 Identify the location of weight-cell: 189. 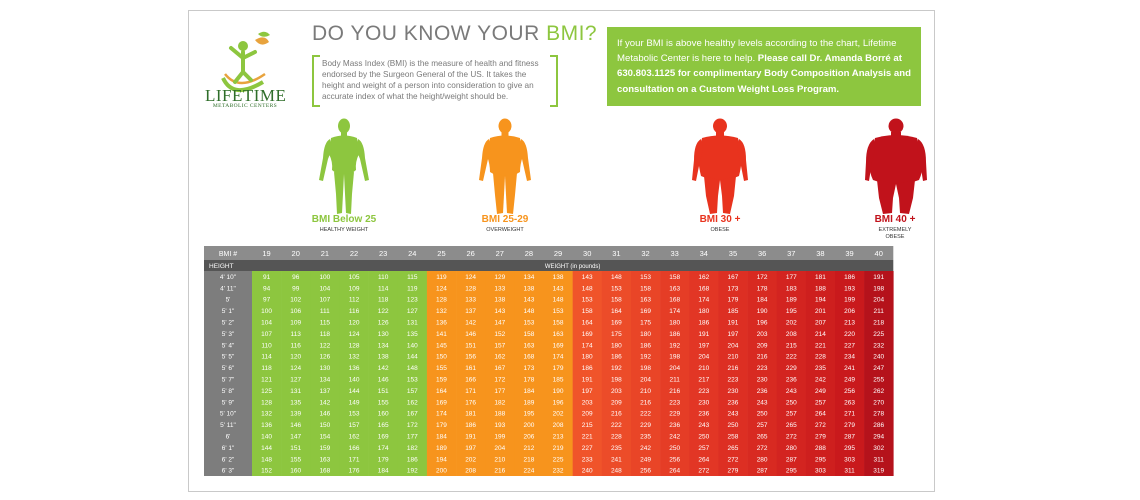
(441, 448).